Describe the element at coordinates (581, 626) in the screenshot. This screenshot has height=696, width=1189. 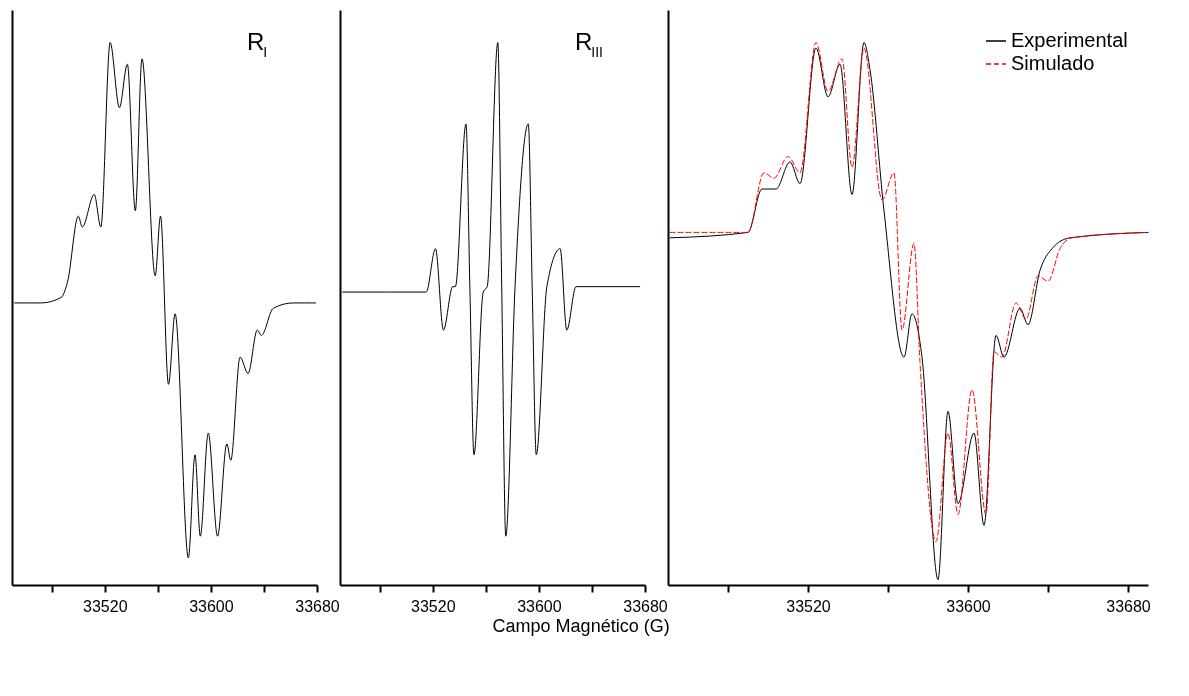
I see `x-axis-title: Campo Magnético (G)` at that location.